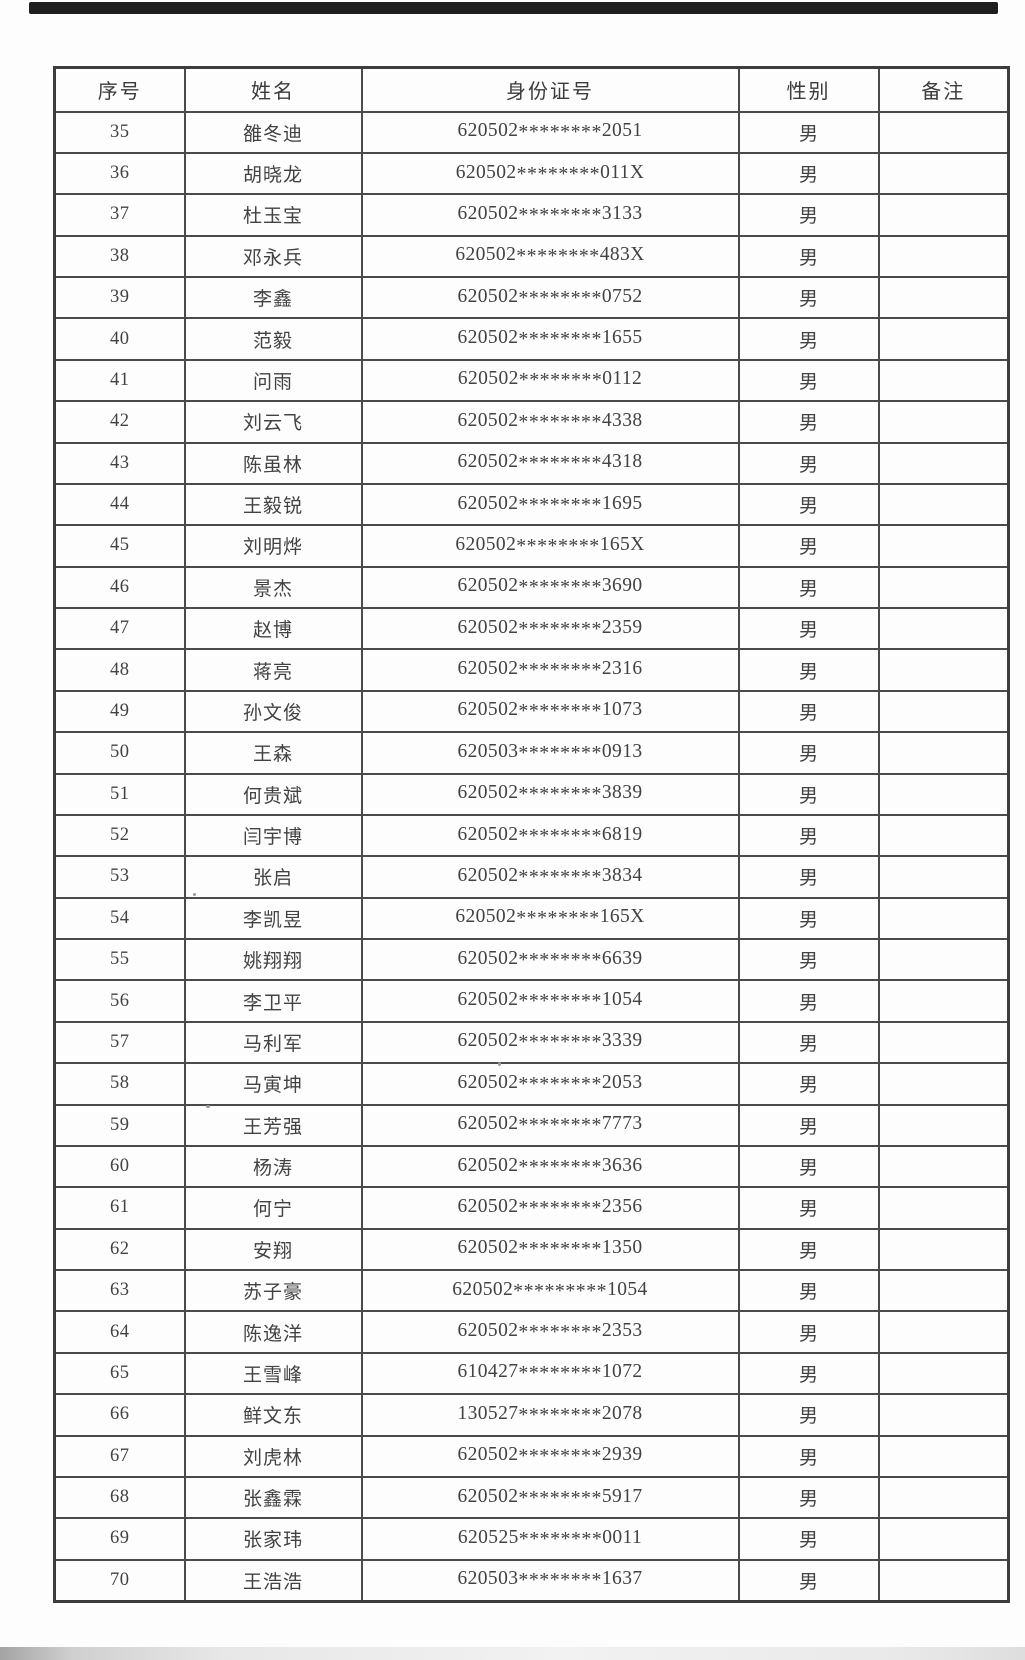  What do you see at coordinates (119, 173) in the screenshot?
I see `cell-serial: 36` at bounding box center [119, 173].